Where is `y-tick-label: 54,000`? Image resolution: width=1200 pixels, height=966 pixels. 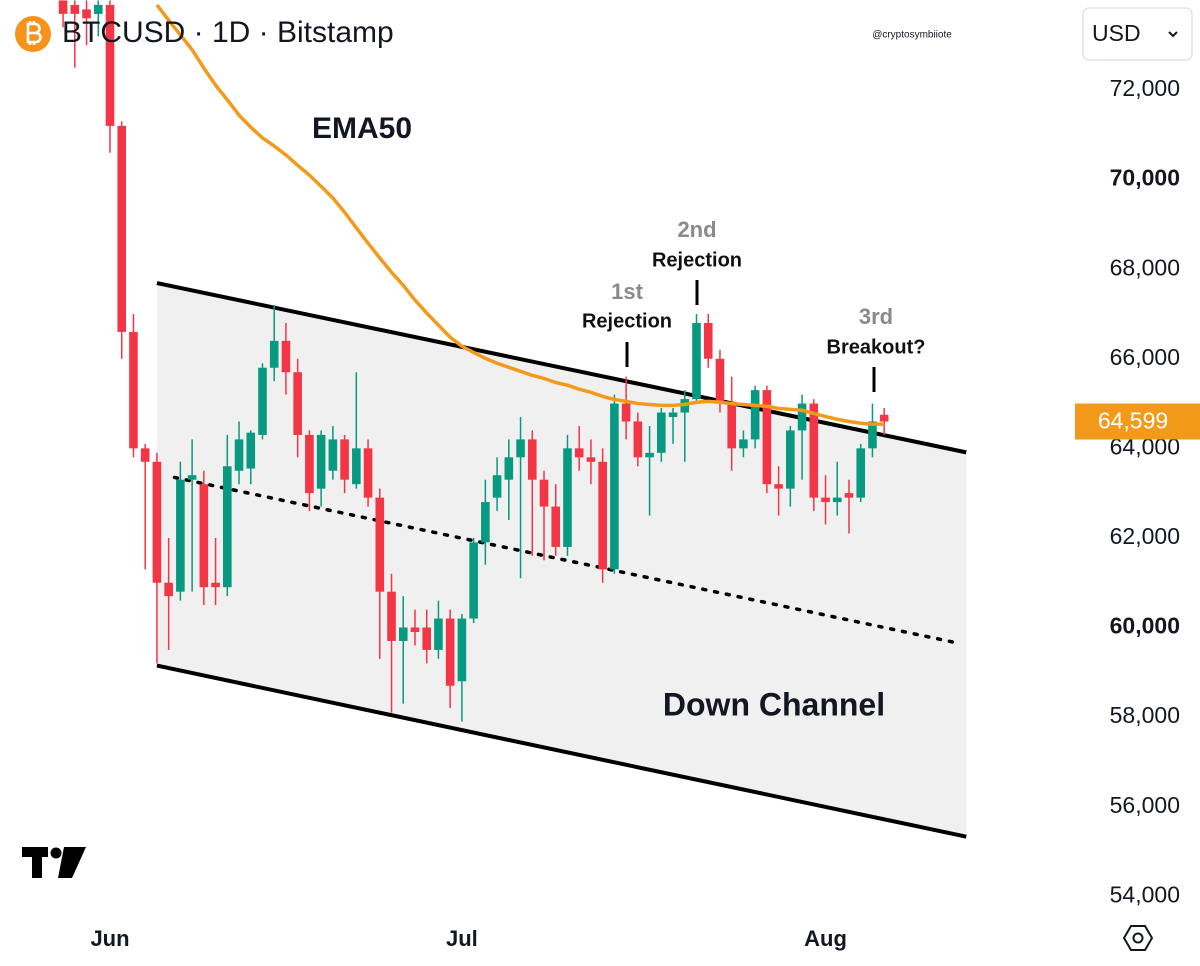 y-tick-label: 54,000 is located at coordinates (1145, 894).